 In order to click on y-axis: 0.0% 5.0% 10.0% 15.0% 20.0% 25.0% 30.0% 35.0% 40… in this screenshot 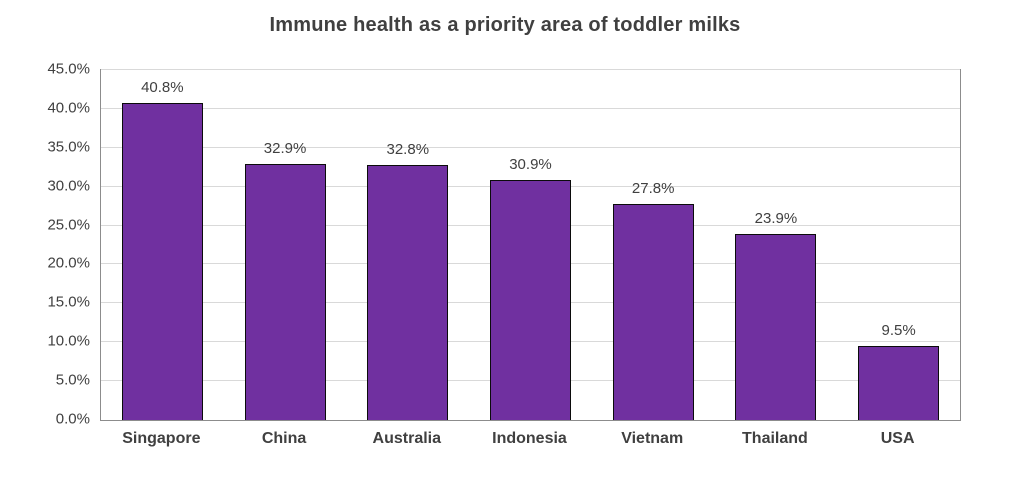, I will do `click(45, 244)`.